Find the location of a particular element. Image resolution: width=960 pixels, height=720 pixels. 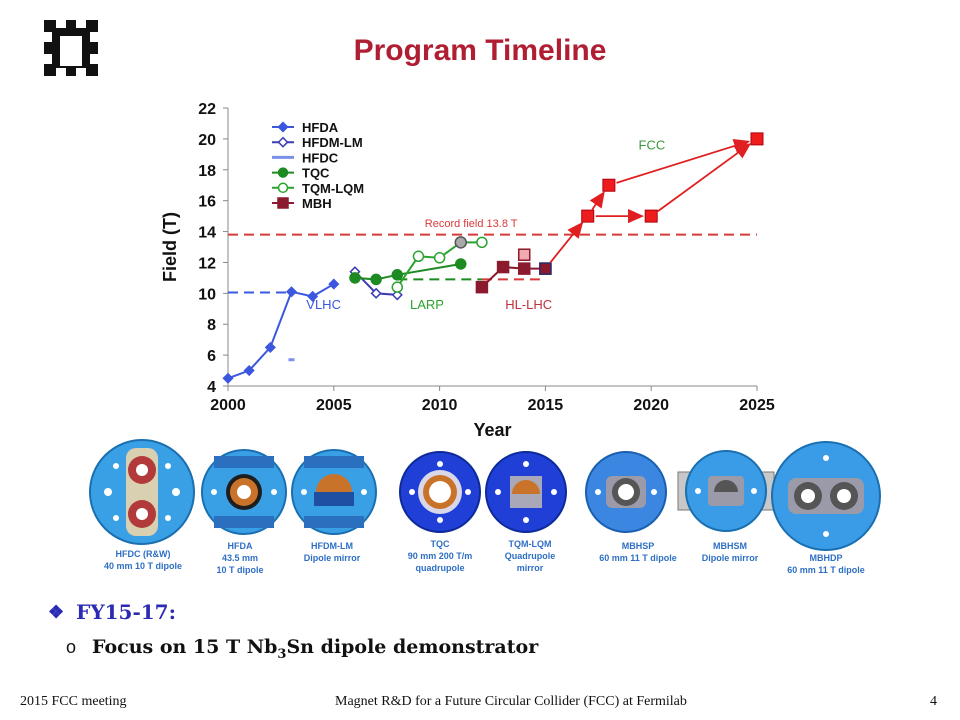

x-axis-label: Year is located at coordinates (492, 430).